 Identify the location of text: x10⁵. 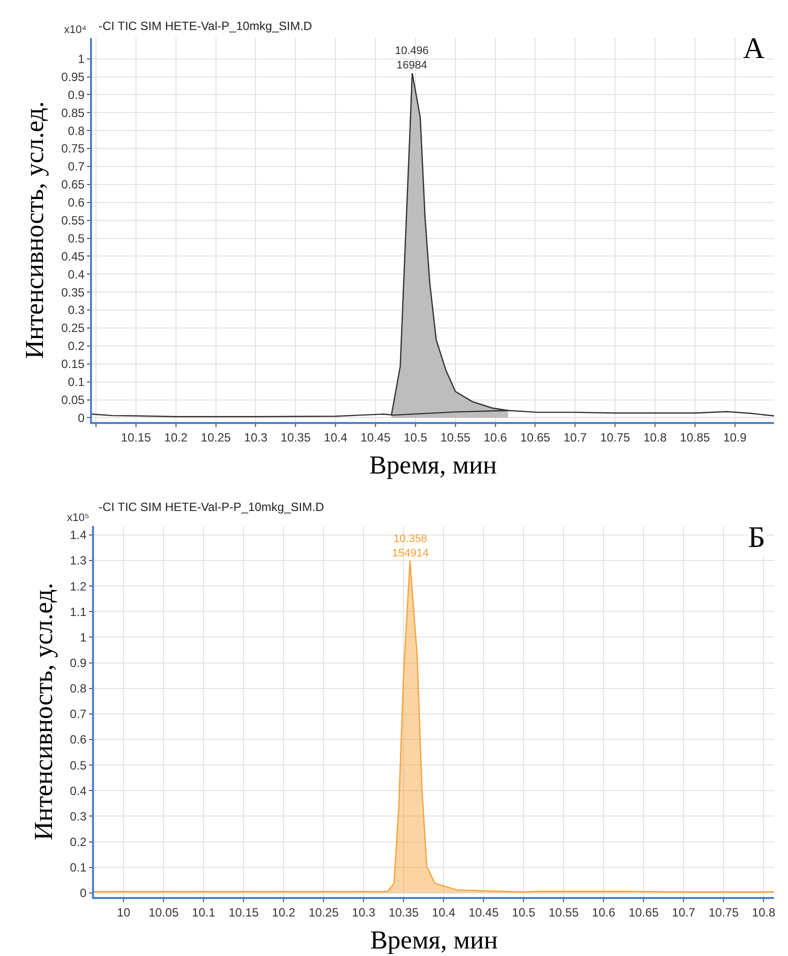
(78, 518).